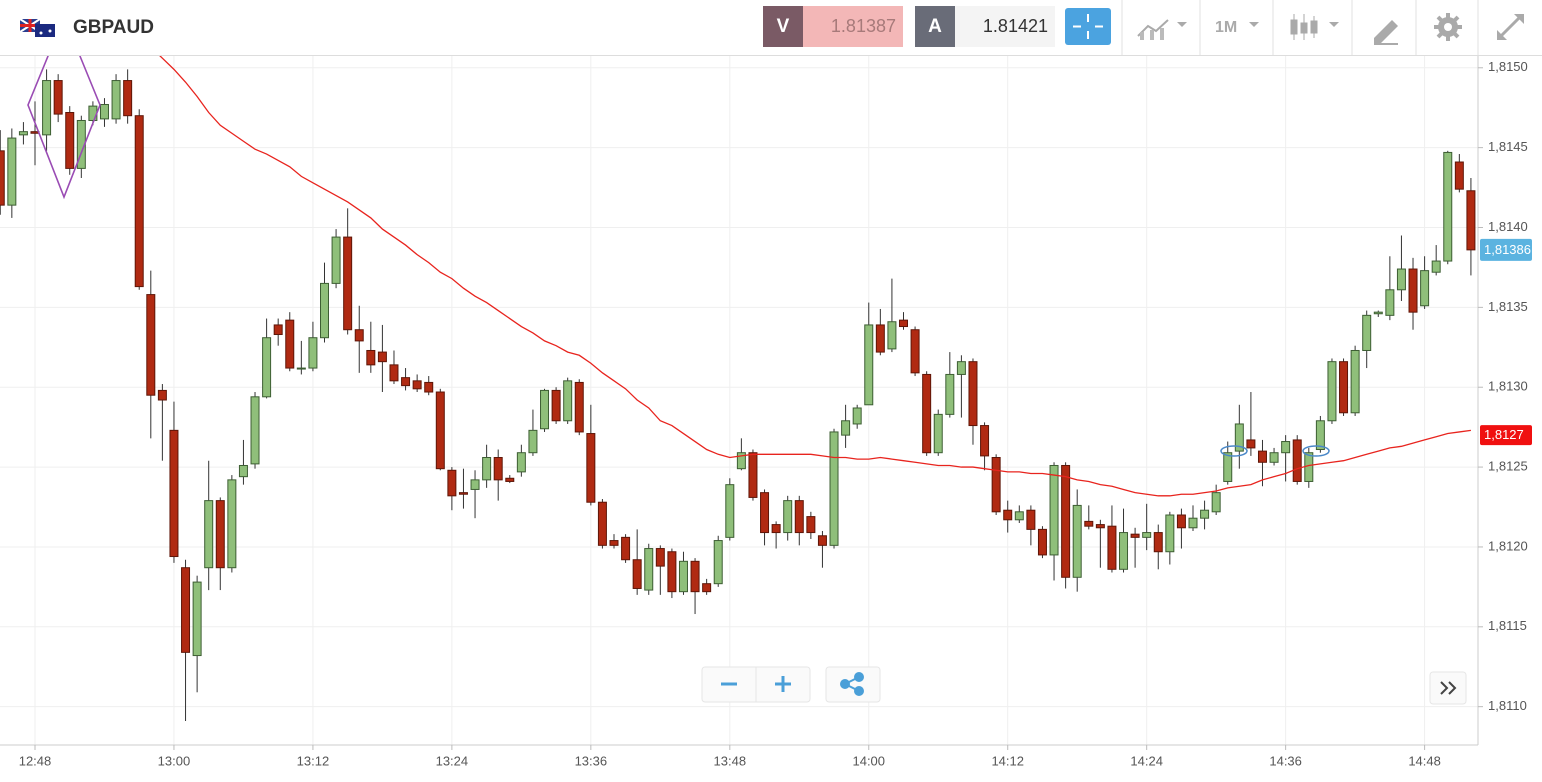 This screenshot has width=1542, height=782. I want to click on y-tick-label: 1,8125, so click(1508, 466).